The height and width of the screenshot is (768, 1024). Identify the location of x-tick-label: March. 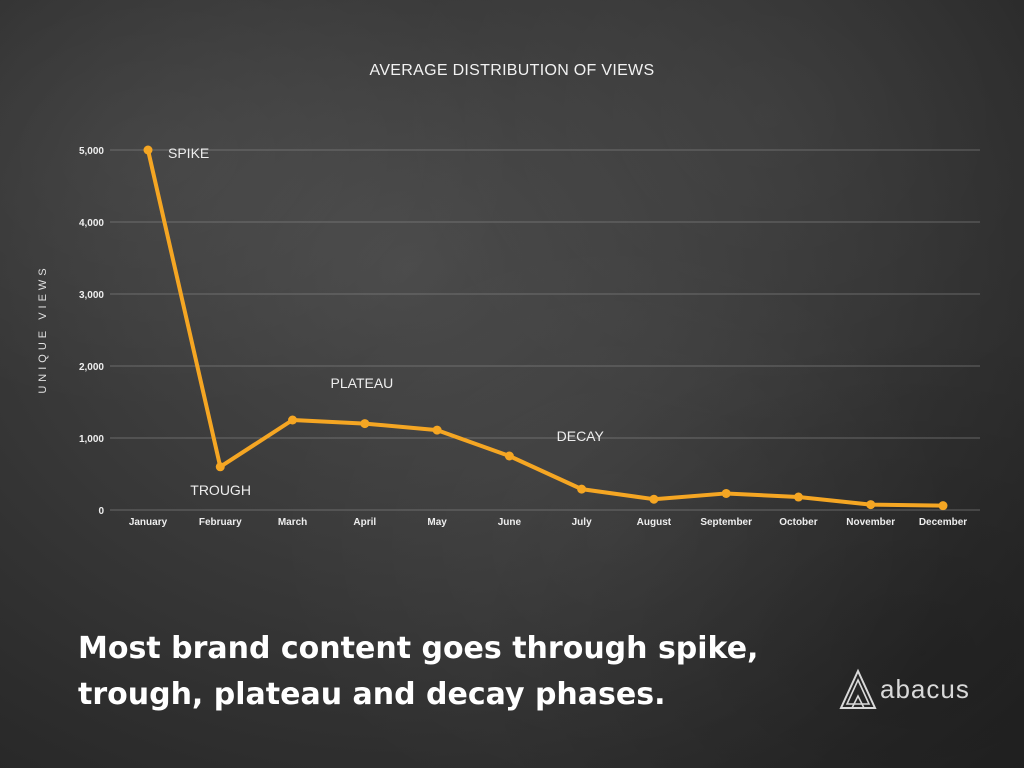
(292, 522).